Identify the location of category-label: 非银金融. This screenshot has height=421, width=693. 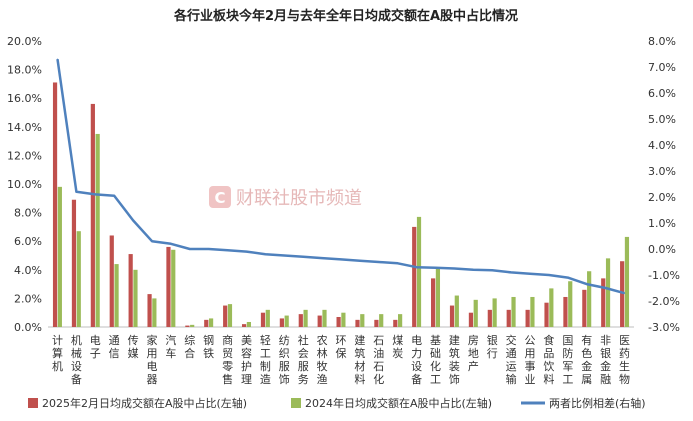
(605, 360).